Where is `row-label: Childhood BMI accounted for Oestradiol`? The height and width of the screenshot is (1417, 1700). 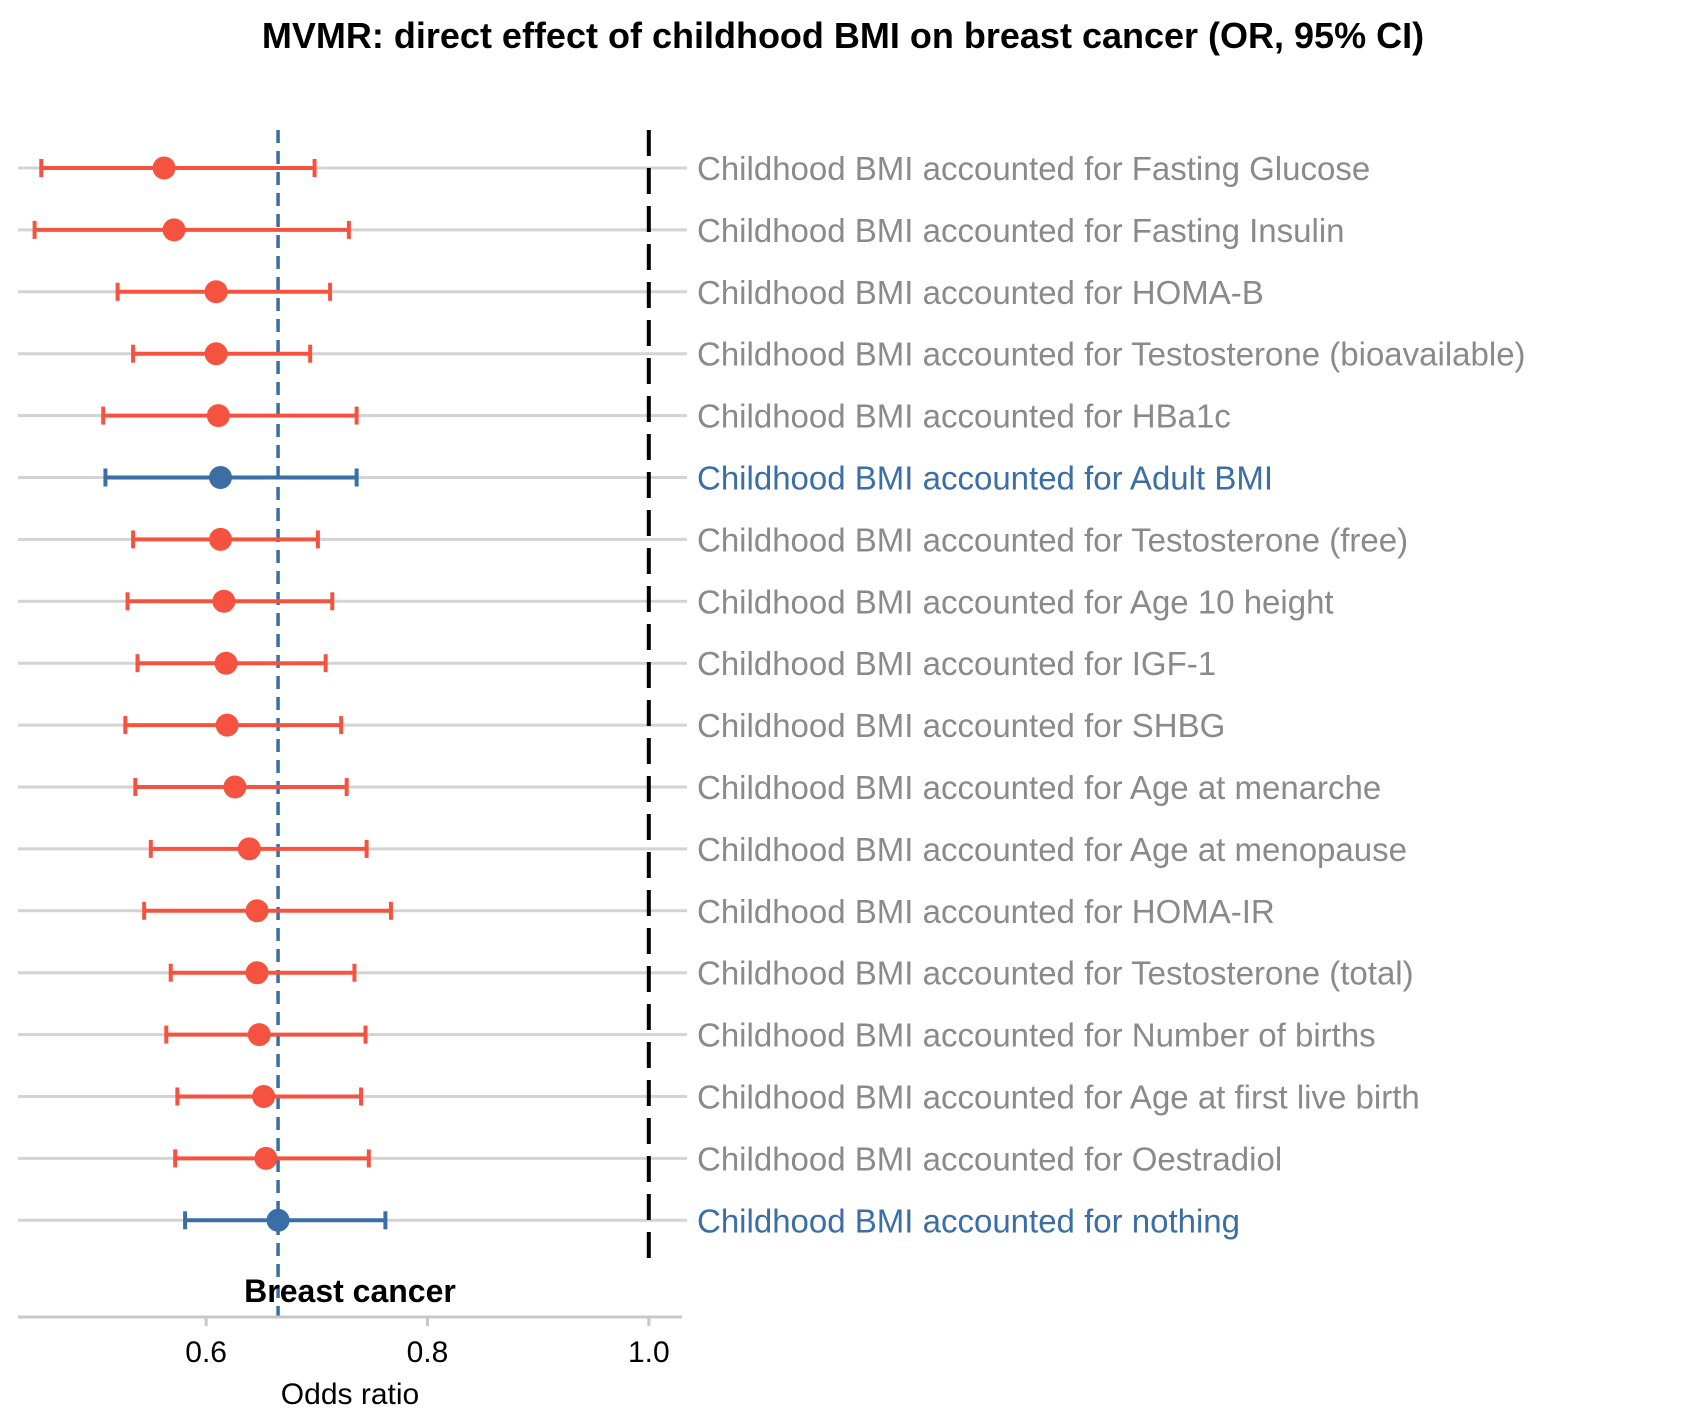
row-label: Childhood BMI accounted for Oestradiol is located at coordinates (989, 1158).